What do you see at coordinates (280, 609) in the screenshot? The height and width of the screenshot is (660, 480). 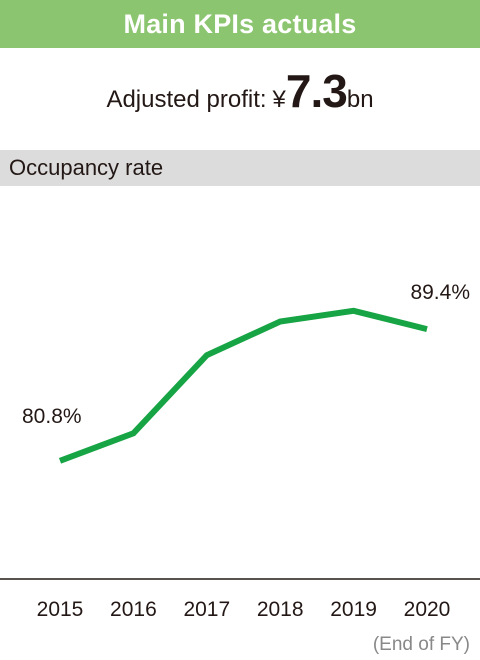 I see `x-tick-label: 2018` at bounding box center [280, 609].